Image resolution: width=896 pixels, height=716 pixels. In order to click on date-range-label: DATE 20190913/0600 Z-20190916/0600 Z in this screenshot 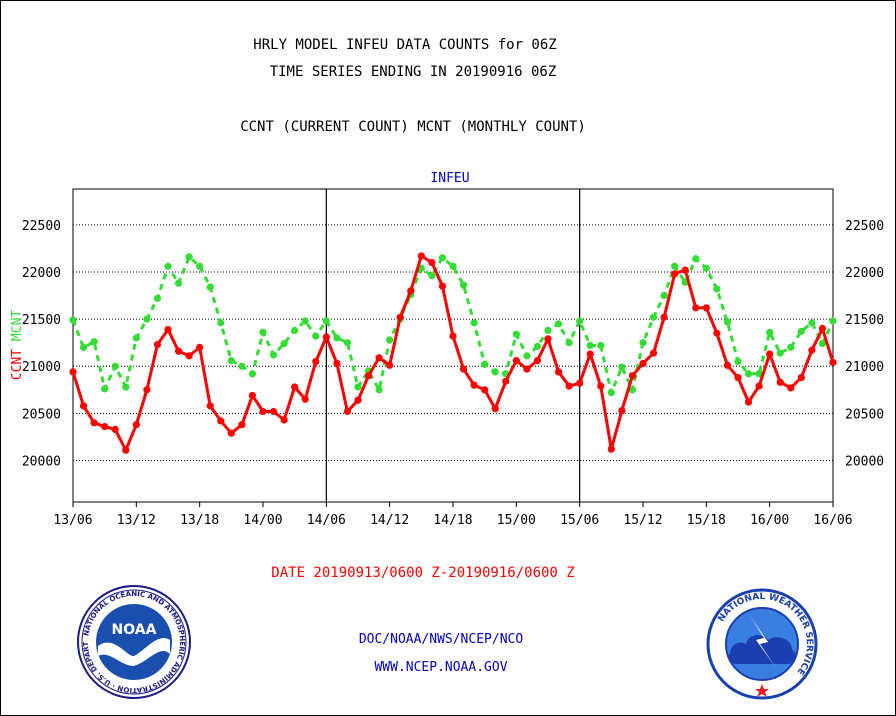, I will do `click(423, 573)`.